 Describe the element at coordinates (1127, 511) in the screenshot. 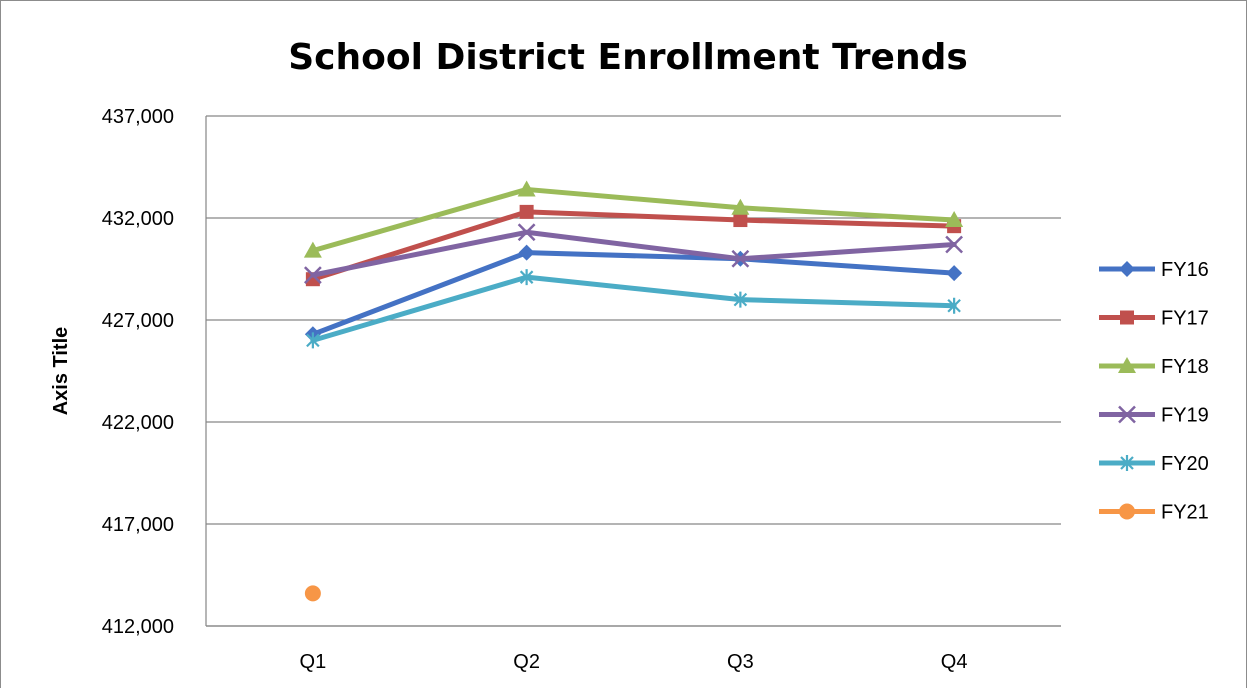

I see `legend-marker-fy21` at that location.